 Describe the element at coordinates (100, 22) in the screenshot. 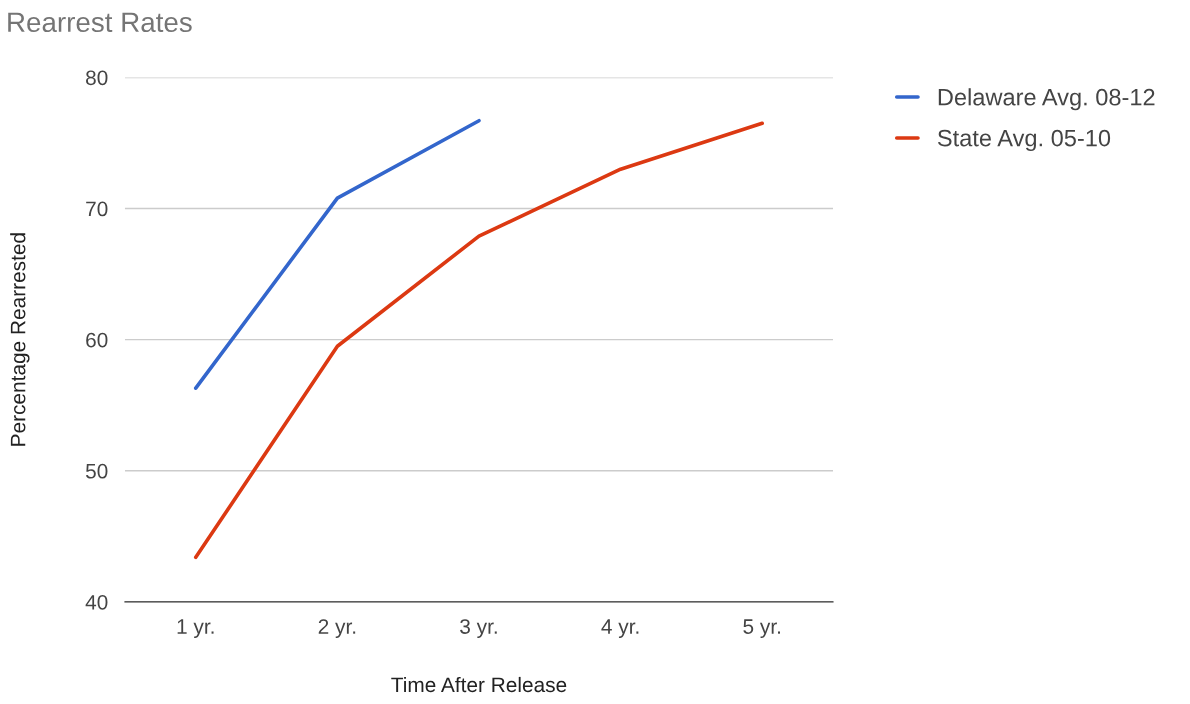

I see `chart-title: Rearrest Rates` at that location.